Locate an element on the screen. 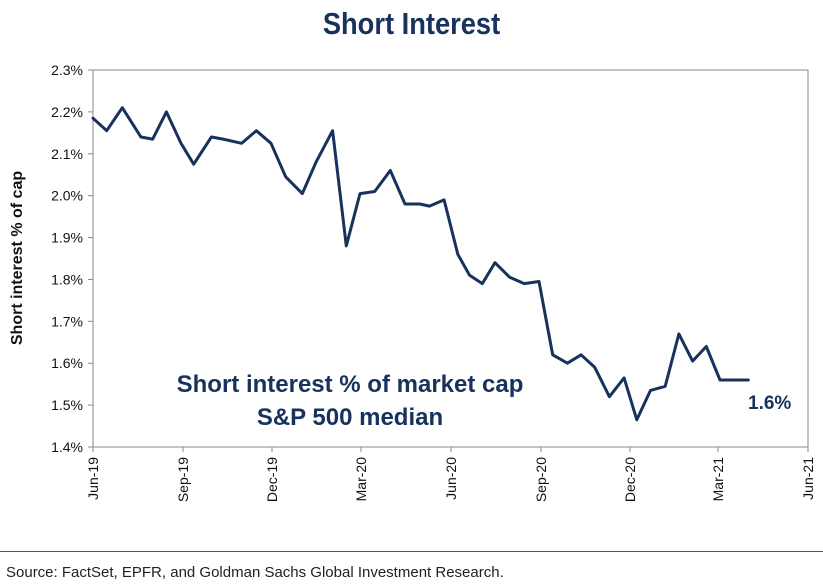  x-tick-label: Mar-20 is located at coordinates (361, 479).